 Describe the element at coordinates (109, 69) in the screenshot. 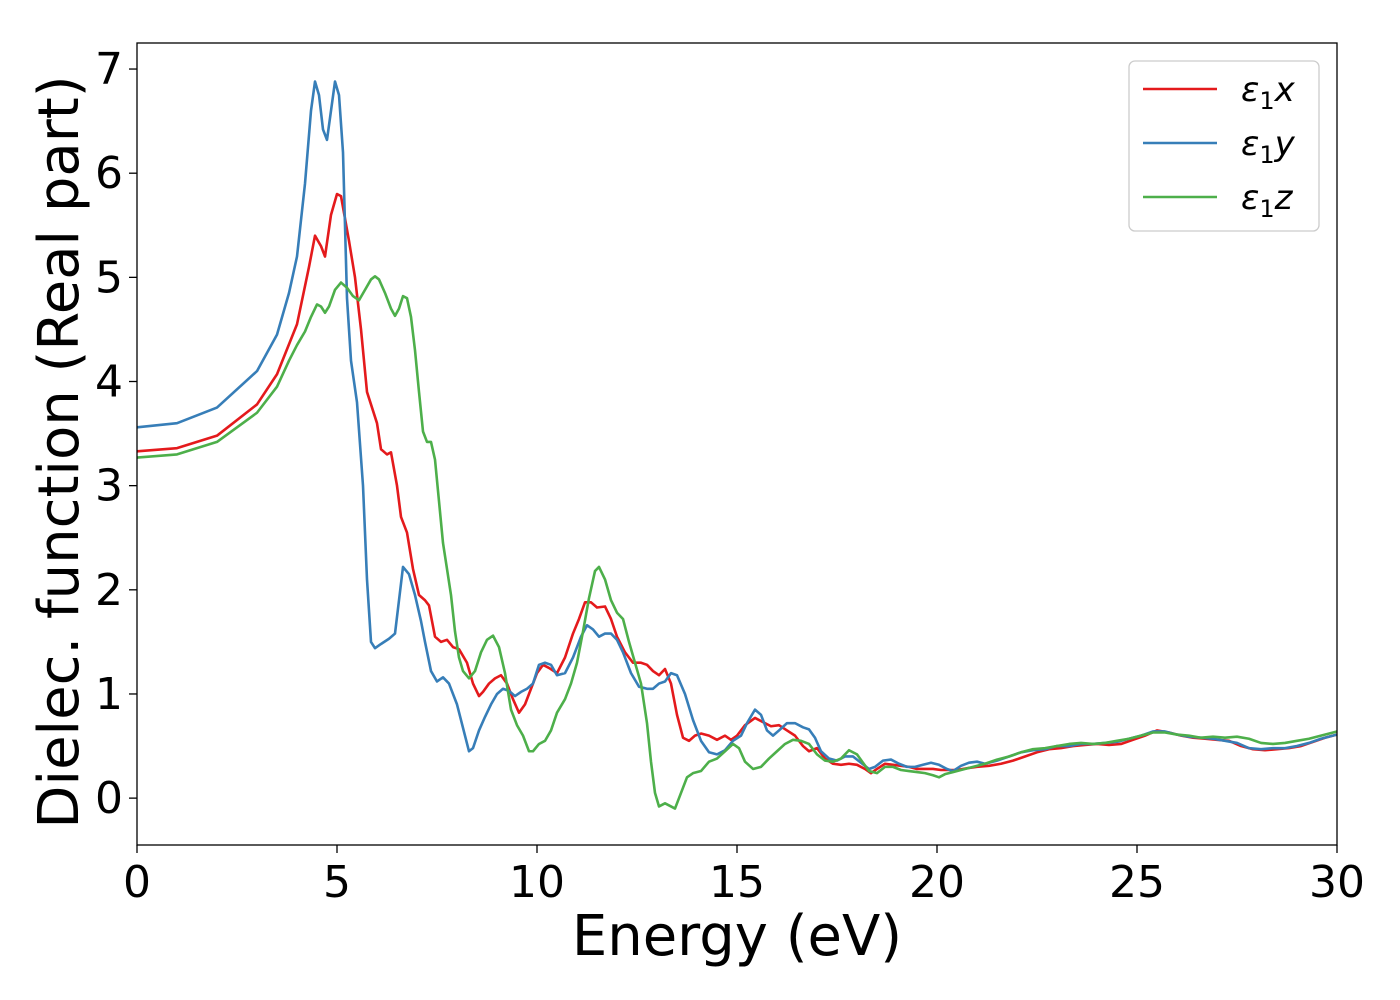

I see `y-tick-label: 7` at that location.